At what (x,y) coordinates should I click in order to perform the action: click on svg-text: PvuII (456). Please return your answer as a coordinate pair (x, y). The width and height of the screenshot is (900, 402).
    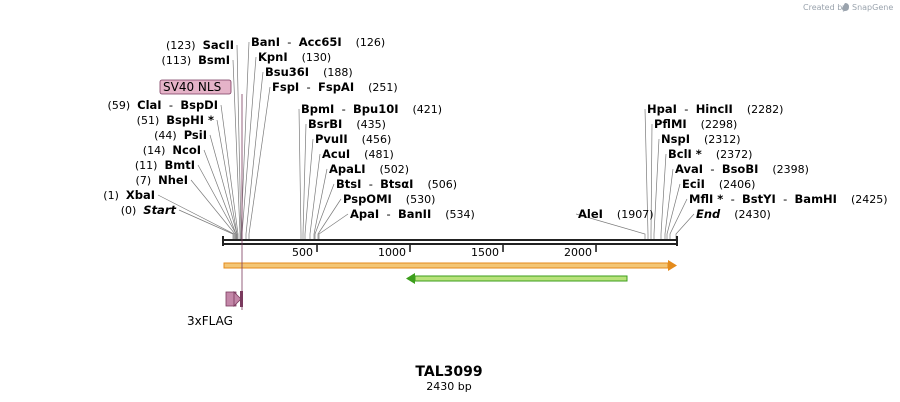
    Looking at the image, I should click on (353, 139).